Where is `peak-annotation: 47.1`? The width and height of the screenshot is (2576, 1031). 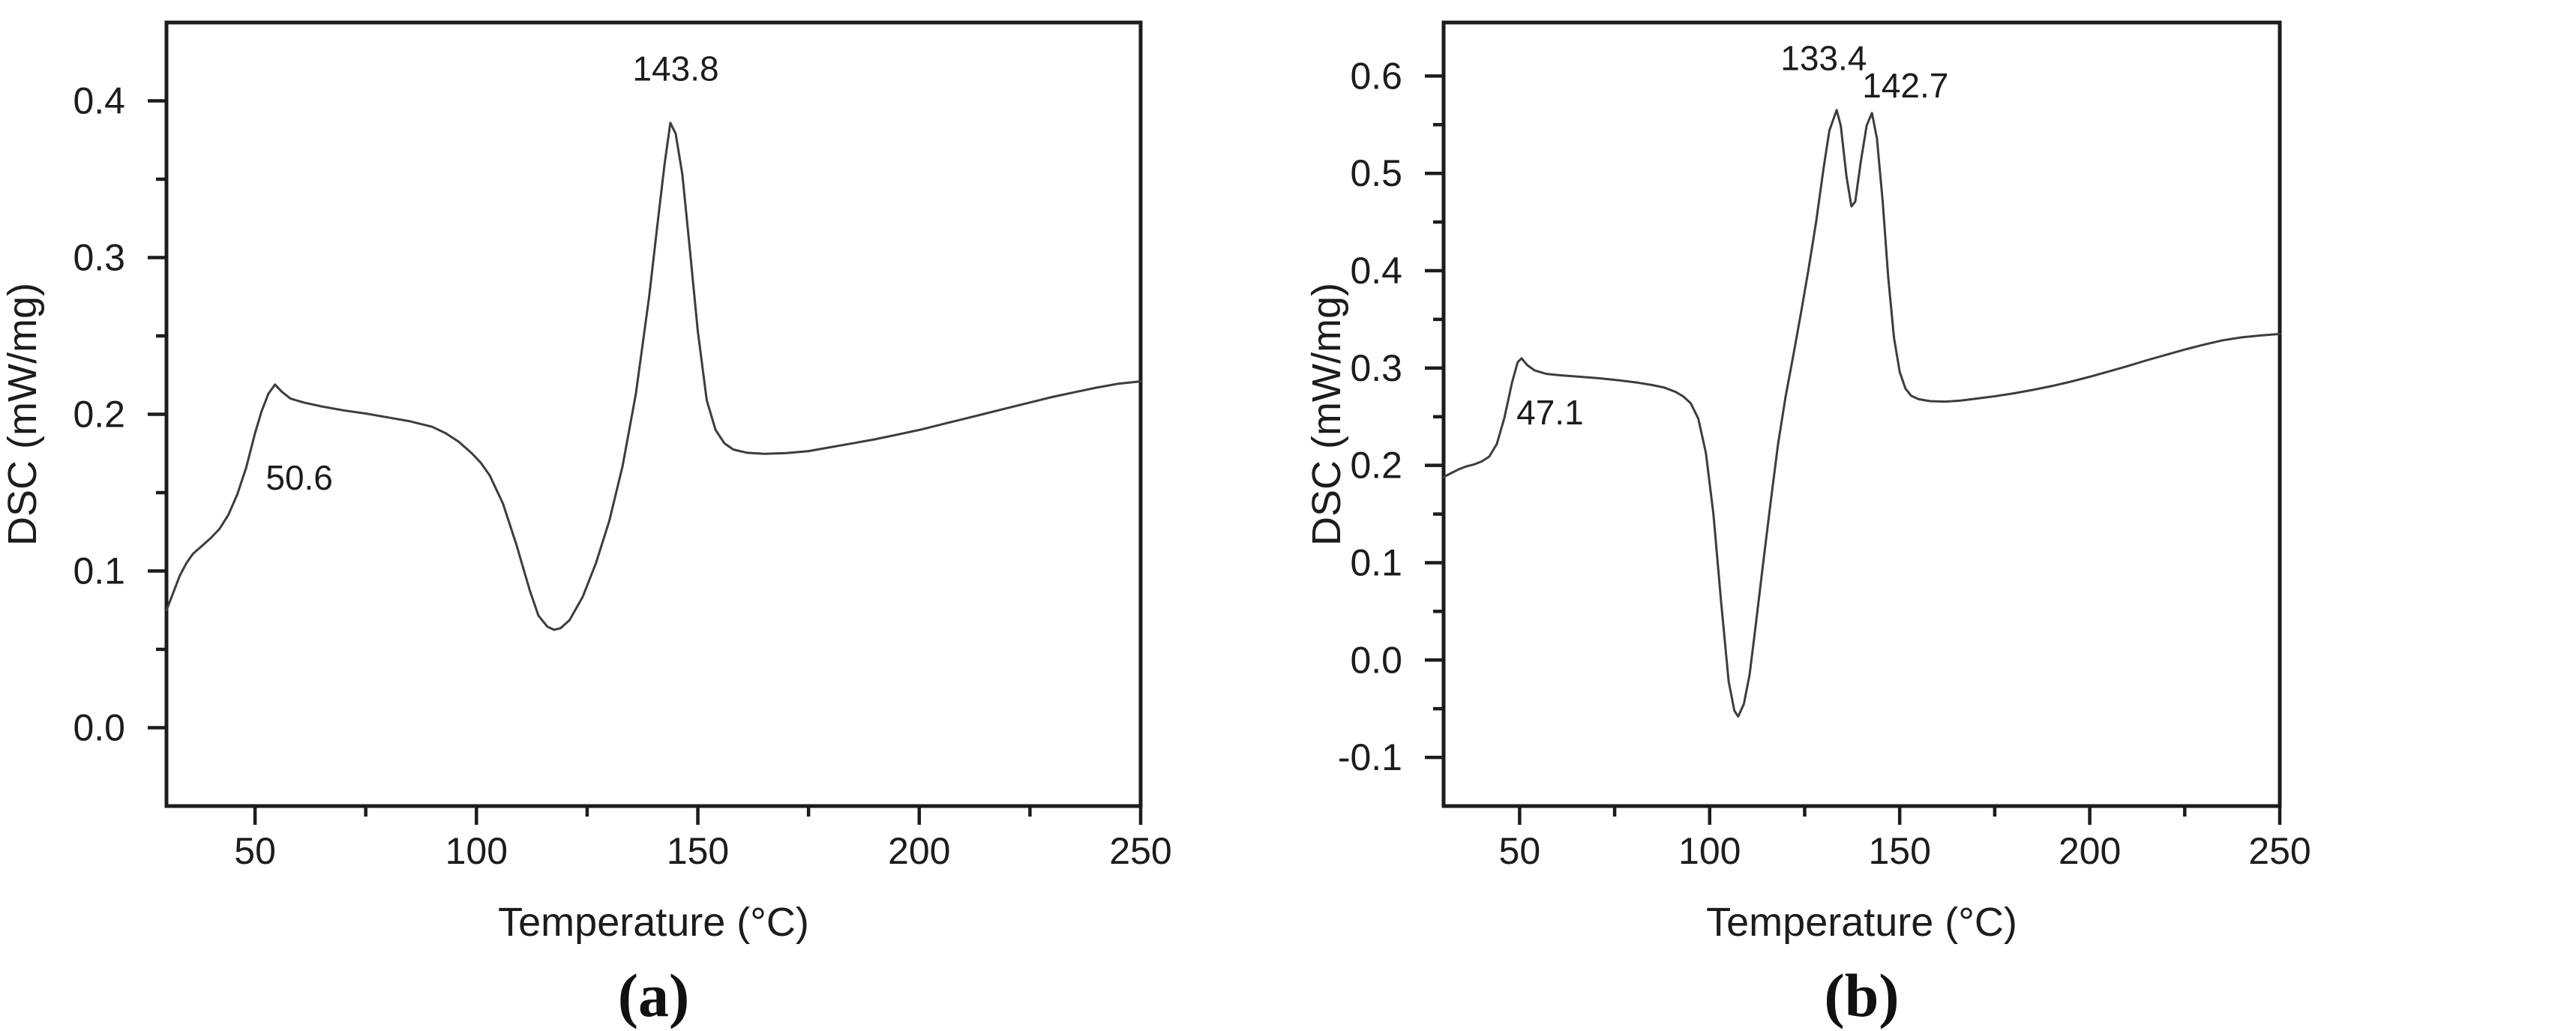 peak-annotation: 47.1 is located at coordinates (1550, 413).